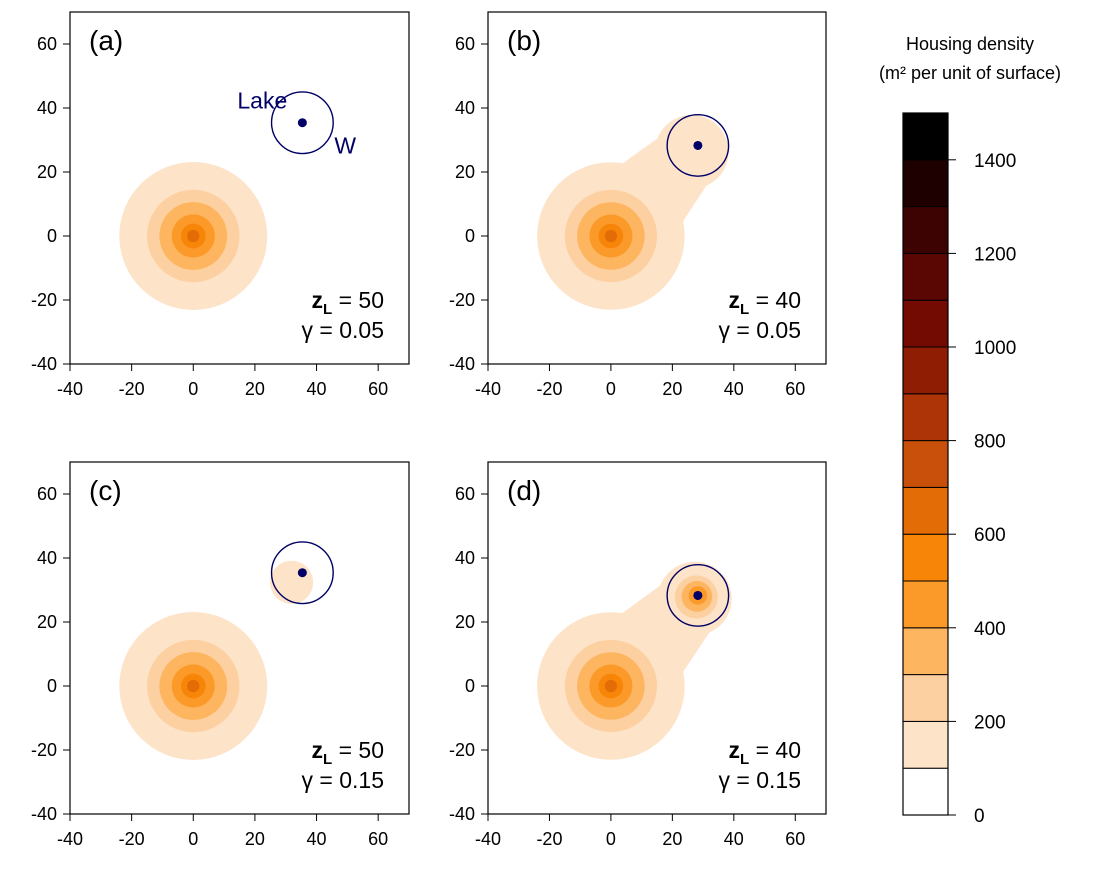  I want to click on colorbar-tick-label: 800, so click(990, 442).